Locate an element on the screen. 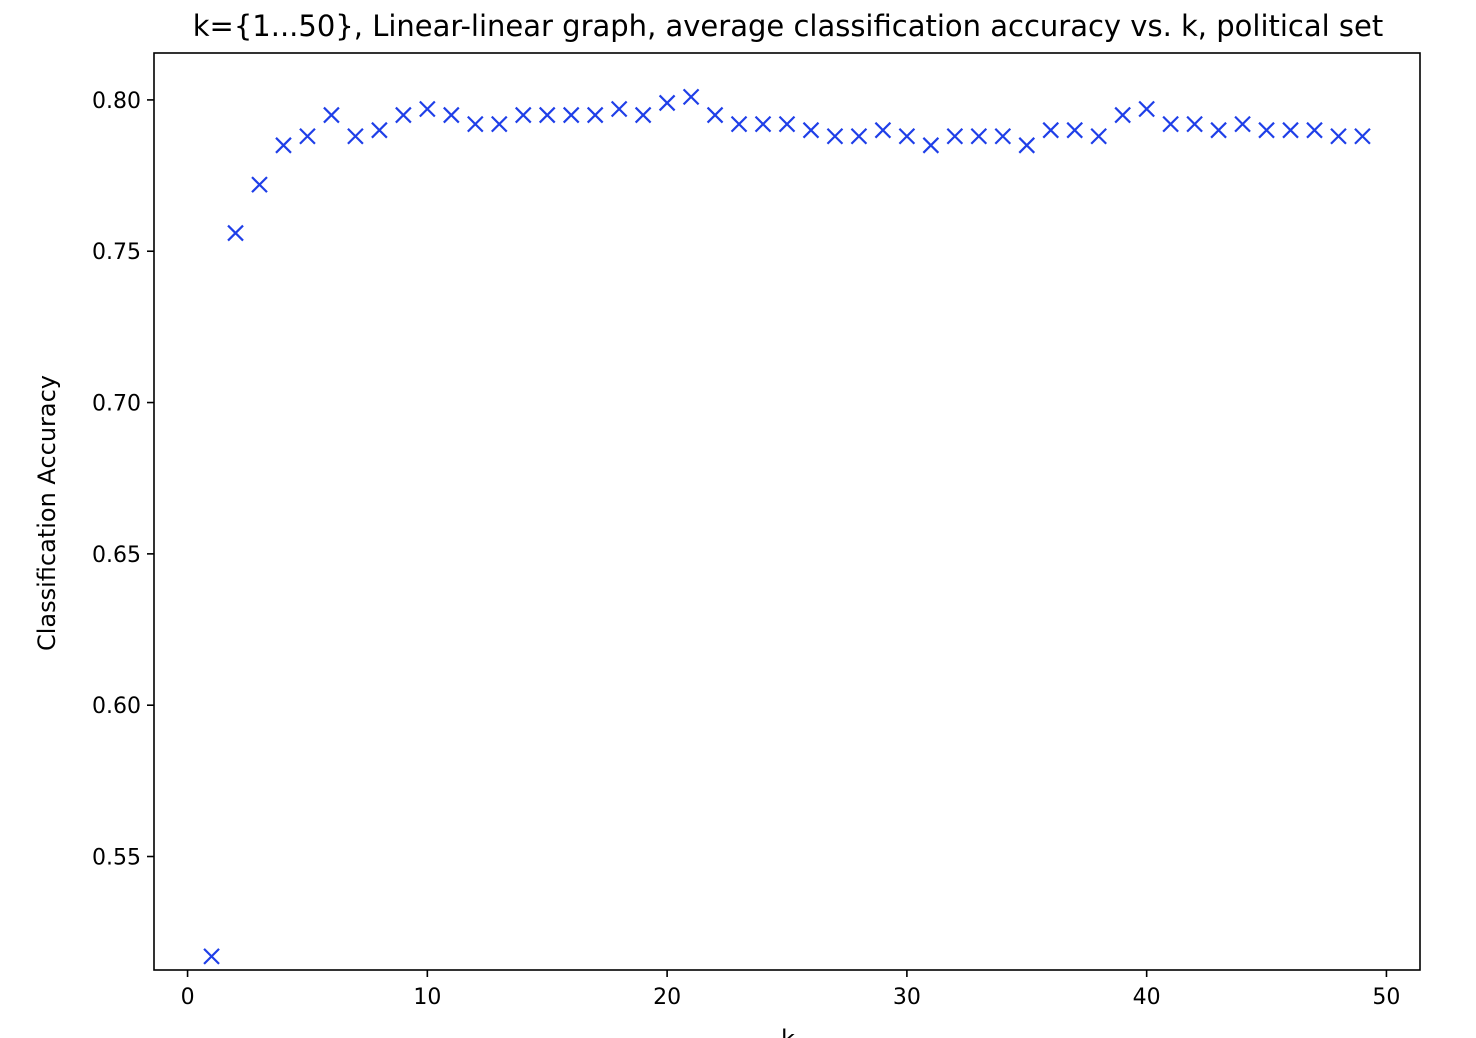 The image size is (1476, 1038). x-axis-ticks: 0 10 20 30 40 50 is located at coordinates (790, 990).